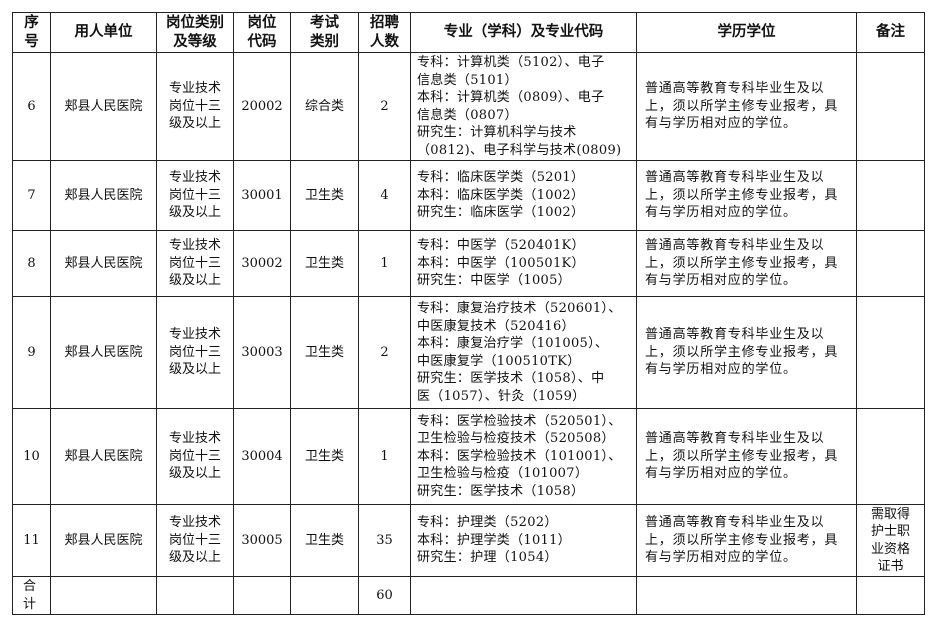 The width and height of the screenshot is (930, 620). What do you see at coordinates (31, 195) in the screenshot?
I see `cell-no: 7` at bounding box center [31, 195].